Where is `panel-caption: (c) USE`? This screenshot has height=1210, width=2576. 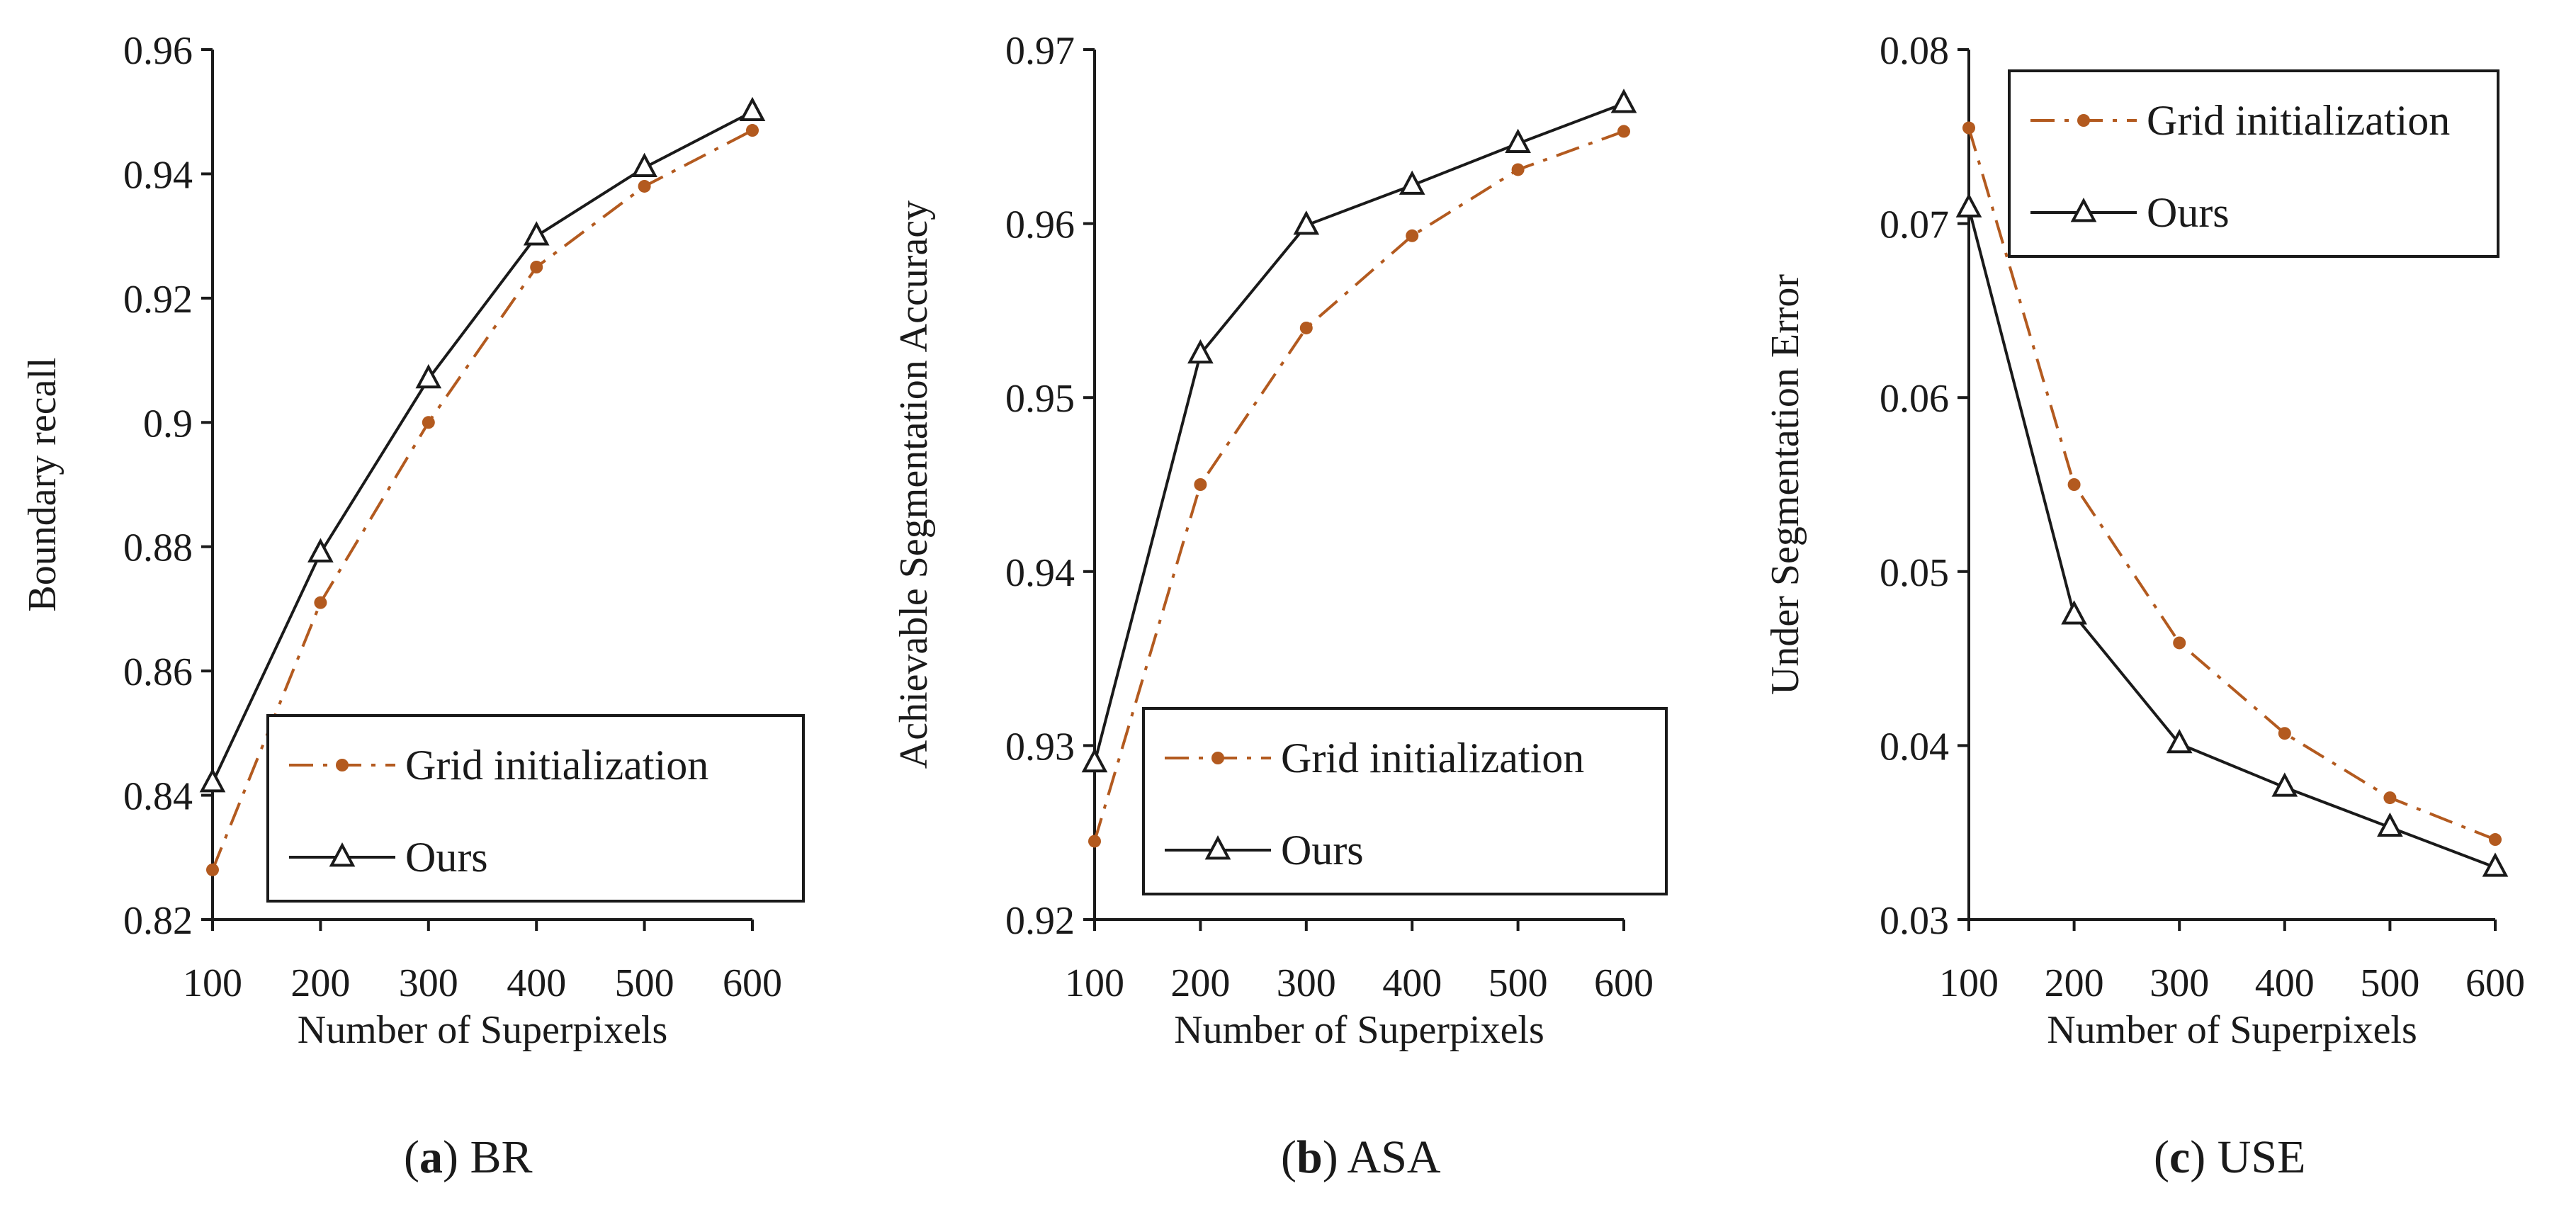 panel-caption: (c) USE is located at coordinates (2229, 1157).